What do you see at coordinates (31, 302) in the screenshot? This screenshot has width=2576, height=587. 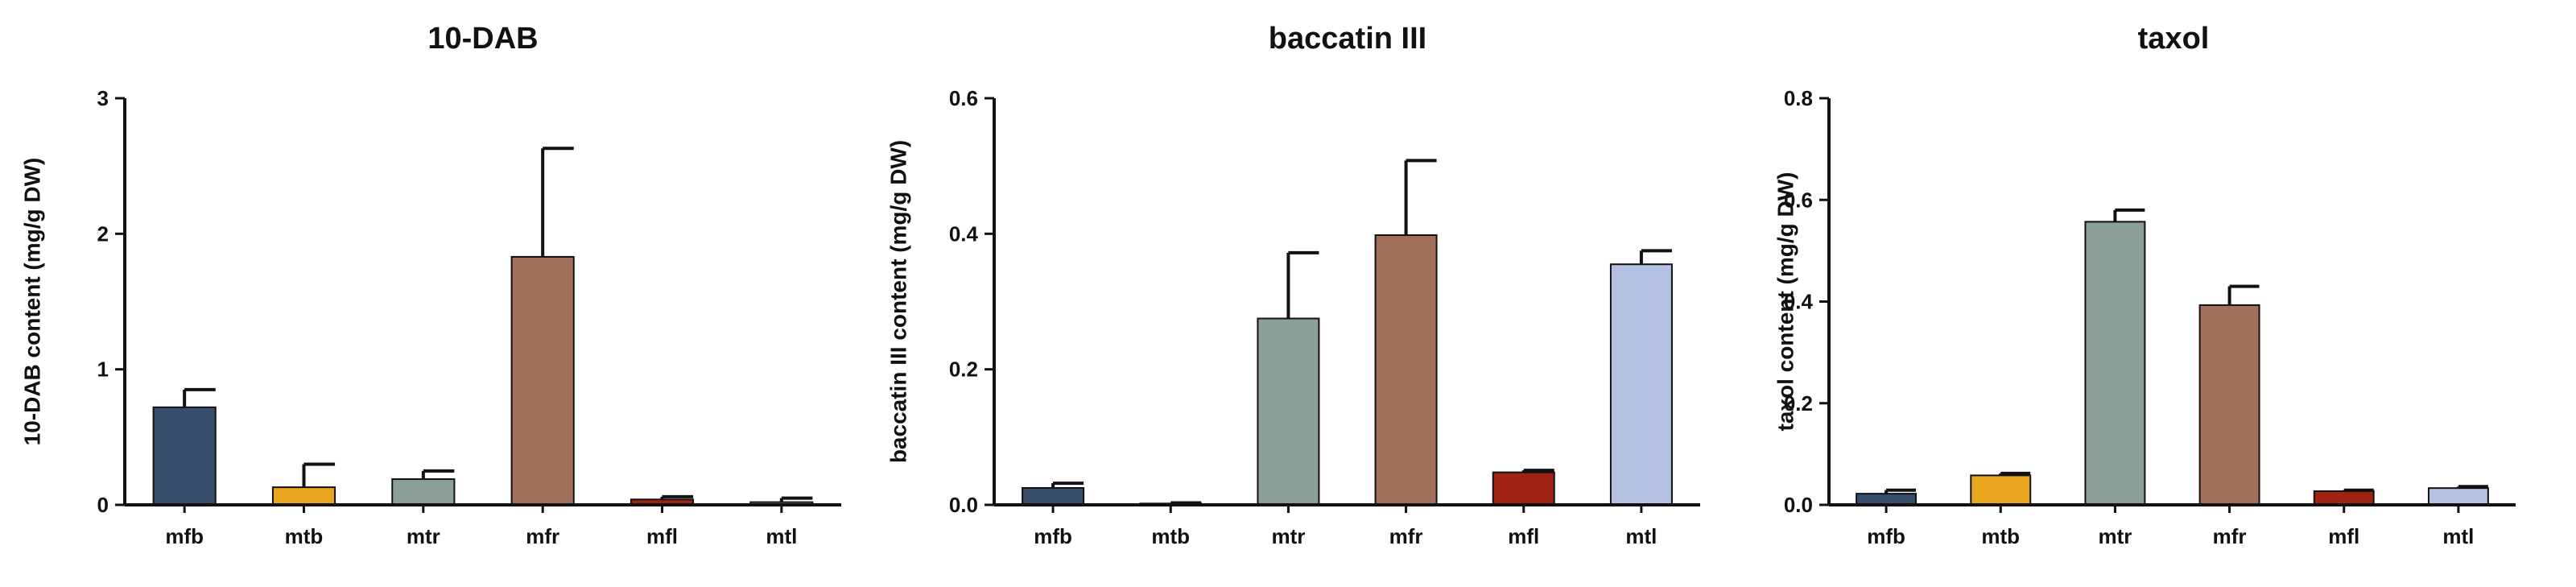 I see `y-axis-label: 10-DAB content (mg/g DW)` at bounding box center [31, 302].